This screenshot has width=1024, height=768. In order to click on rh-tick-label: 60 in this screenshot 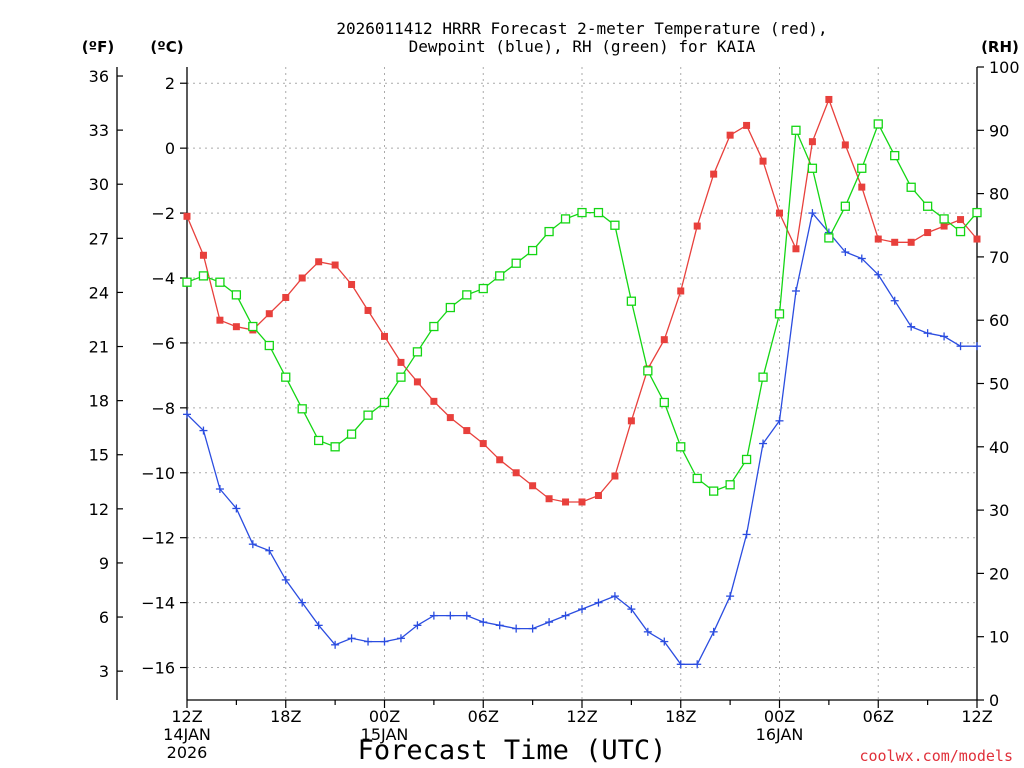, I will do `click(999, 320)`.